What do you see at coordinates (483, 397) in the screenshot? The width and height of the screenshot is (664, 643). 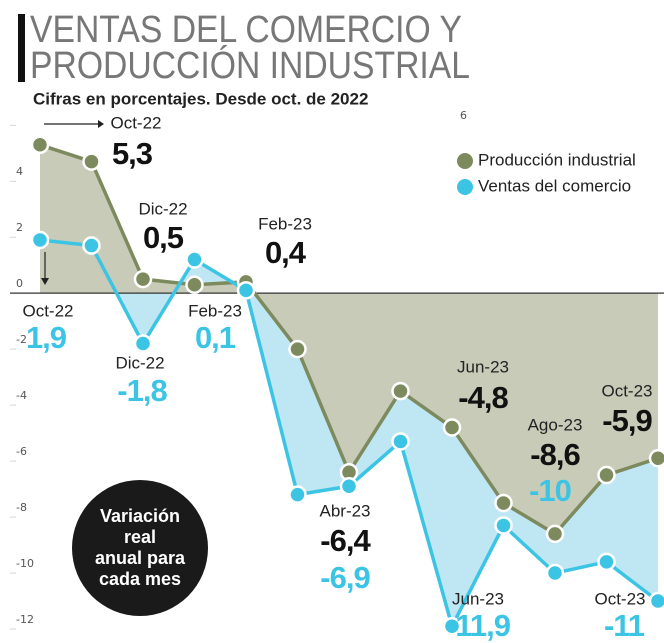 I see `data-label: -4,8` at bounding box center [483, 397].